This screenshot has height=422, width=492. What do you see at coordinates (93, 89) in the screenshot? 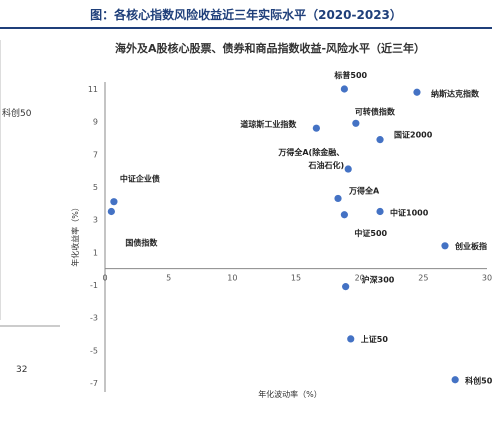
I see `y-tick-label: 11` at bounding box center [93, 89].